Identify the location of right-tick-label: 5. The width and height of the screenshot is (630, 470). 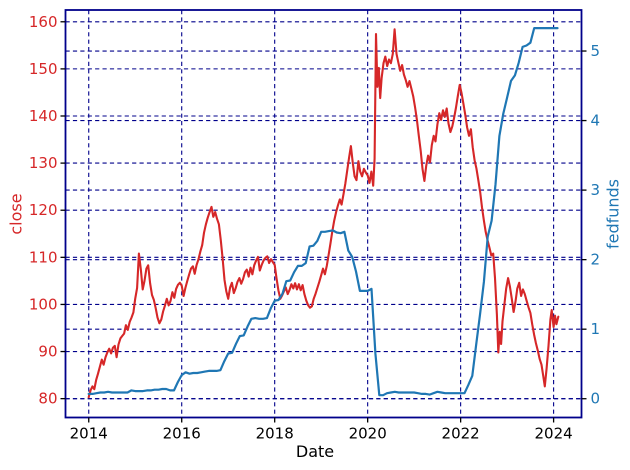
(596, 51).